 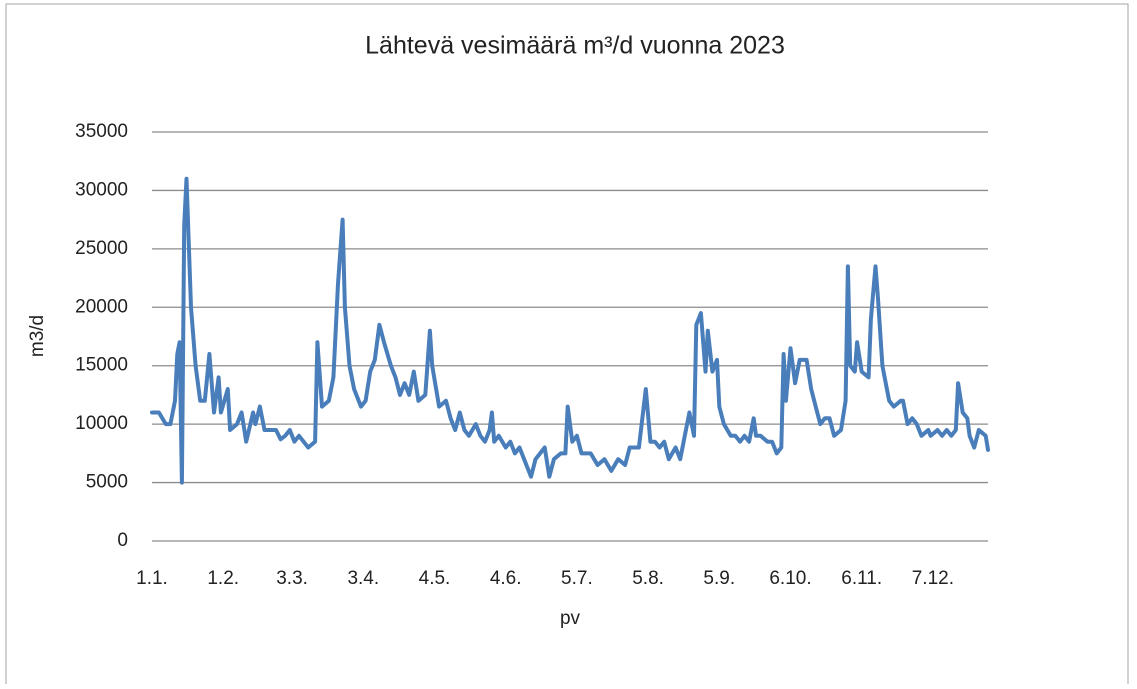 I want to click on chart-title: Lähtevä vesimäärä m³/d vuonna 2023, so click(x=575, y=46).